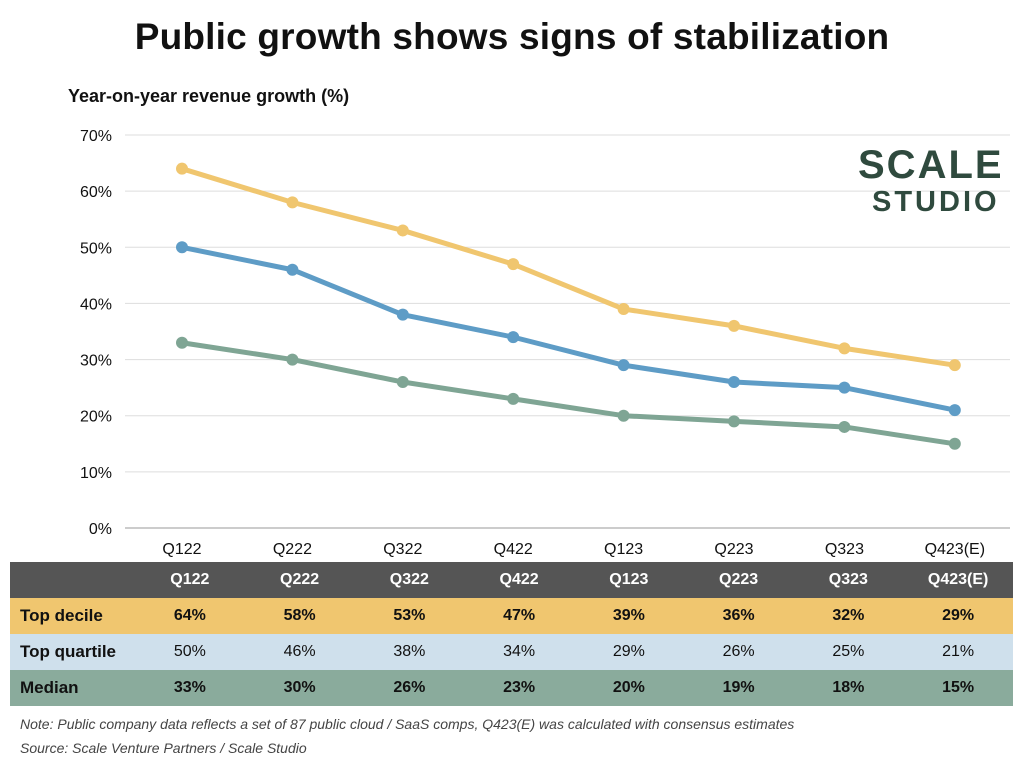 This screenshot has width=1024, height=768. I want to click on table-cell: 30%, so click(299, 688).